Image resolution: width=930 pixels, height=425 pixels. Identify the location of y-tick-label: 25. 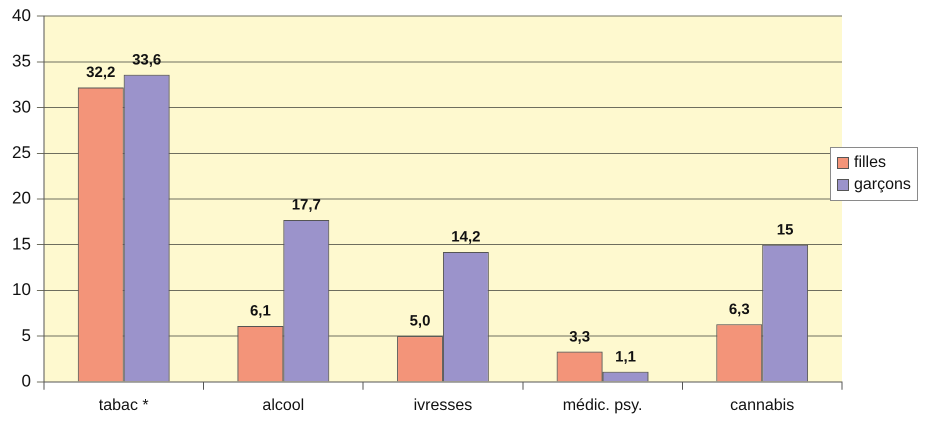
(21, 152).